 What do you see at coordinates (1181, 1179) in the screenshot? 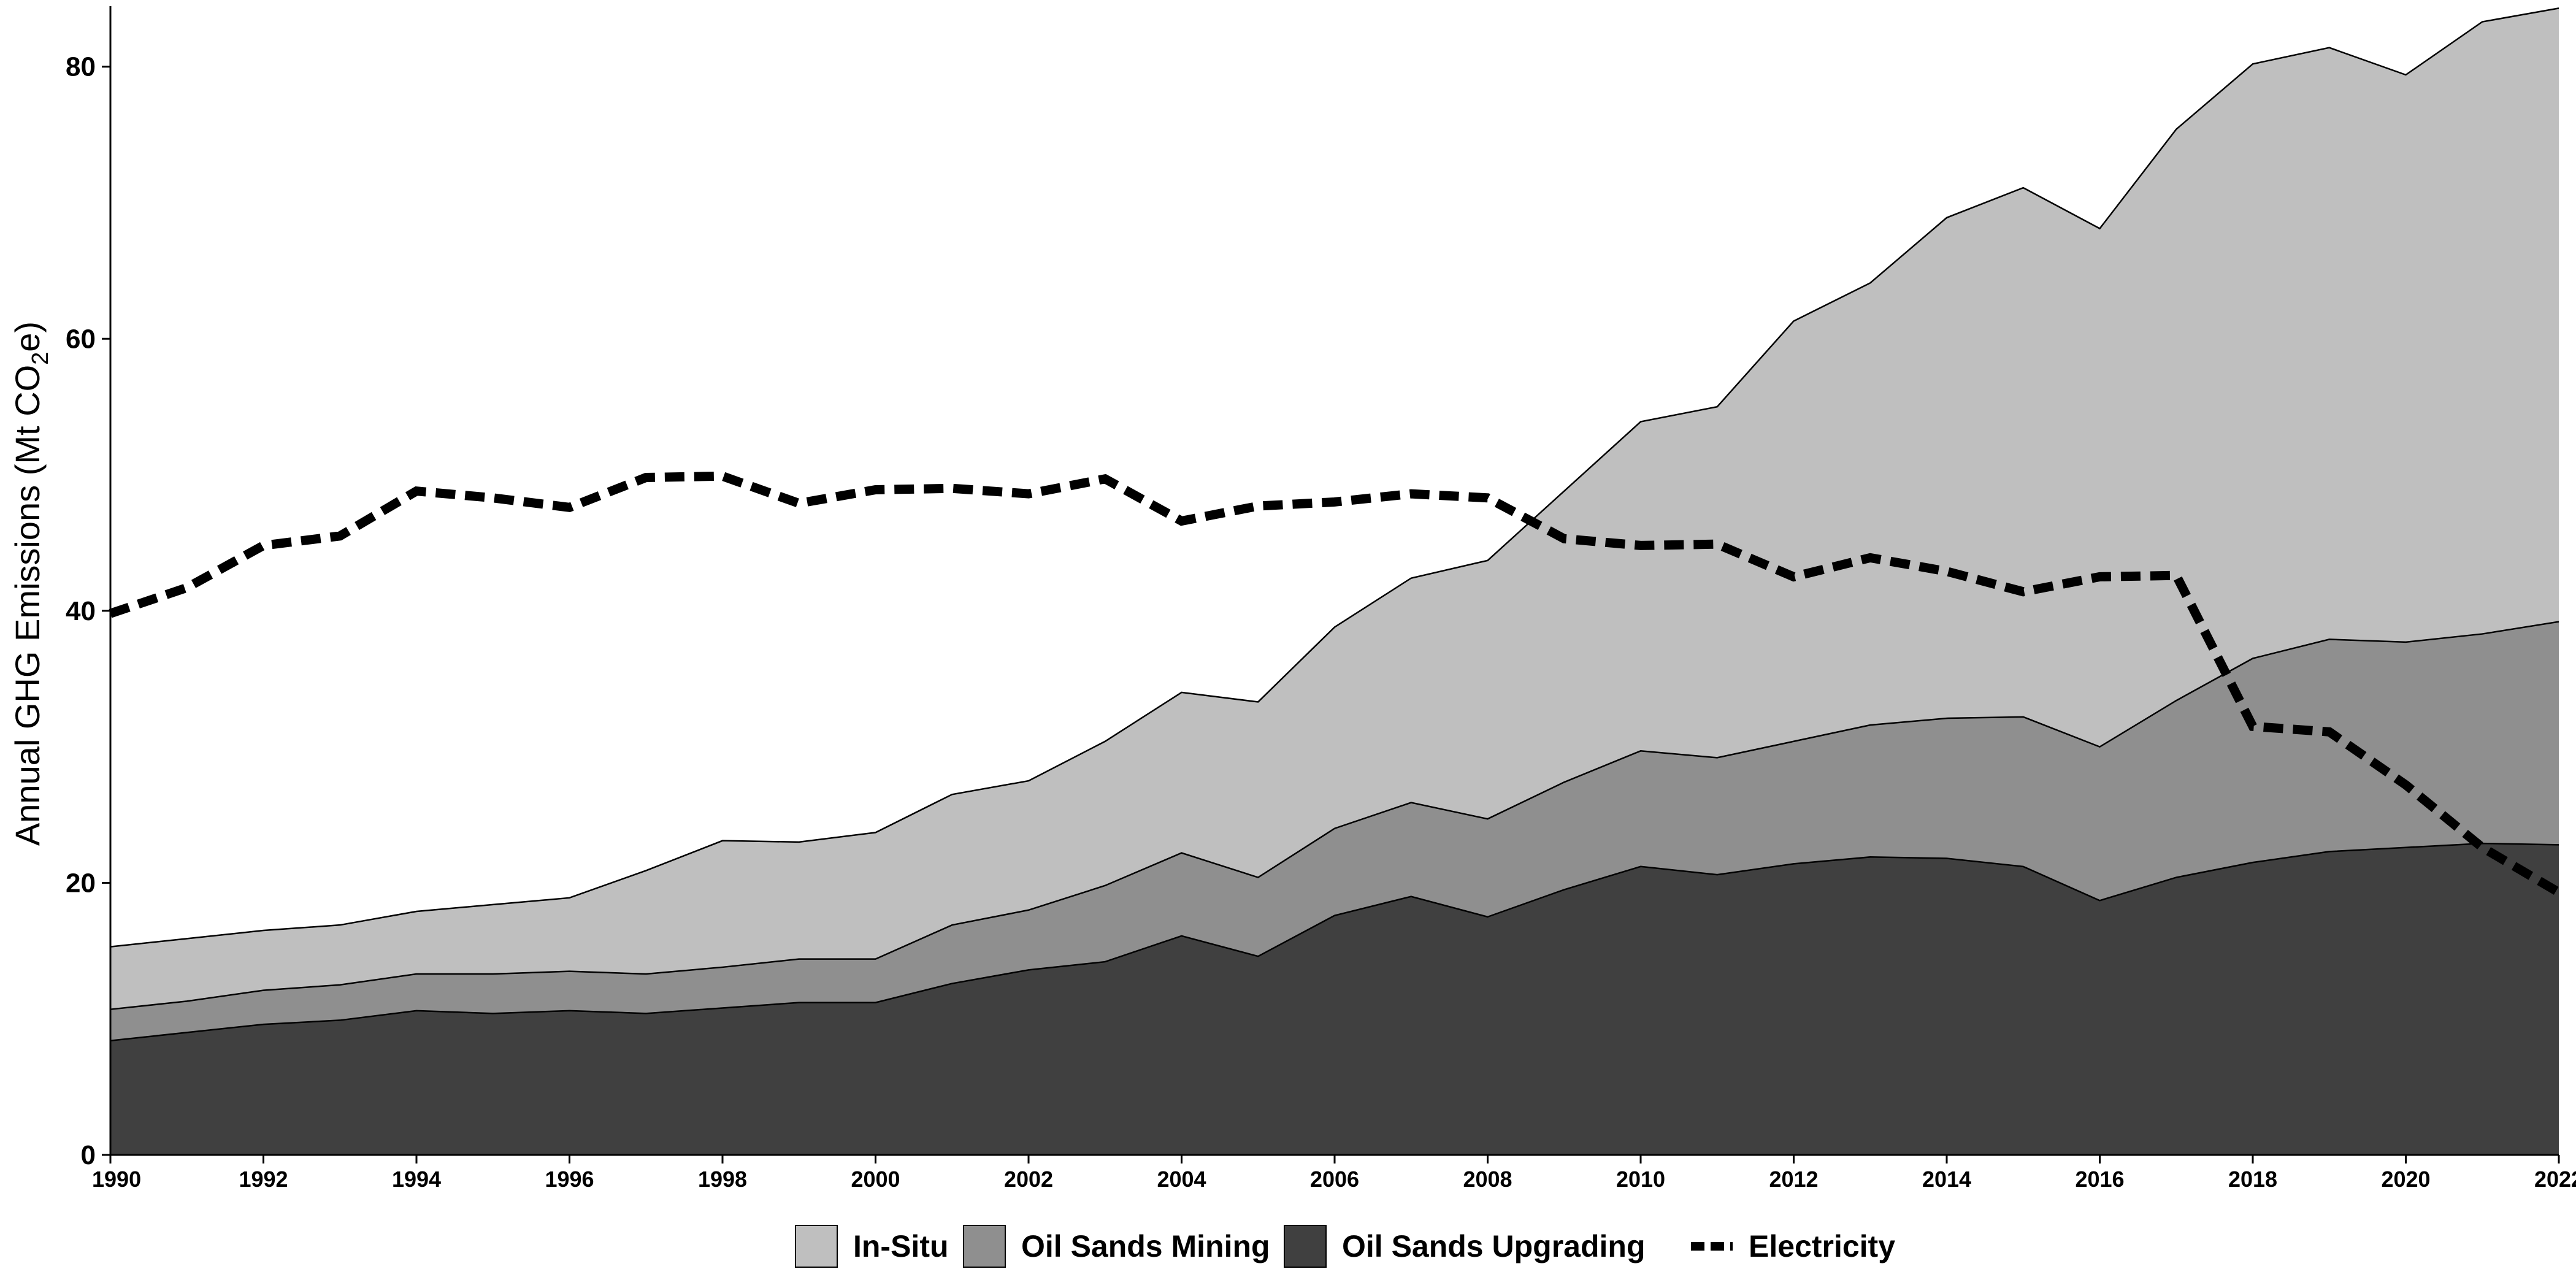
I see `x-tick-label: 2004` at bounding box center [1181, 1179].